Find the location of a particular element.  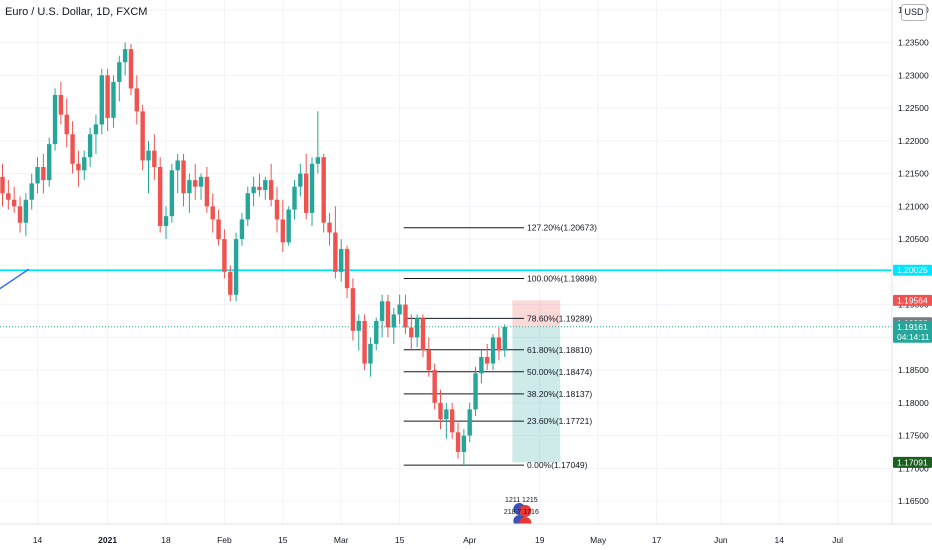

currency-button: USD is located at coordinates (914, 12).